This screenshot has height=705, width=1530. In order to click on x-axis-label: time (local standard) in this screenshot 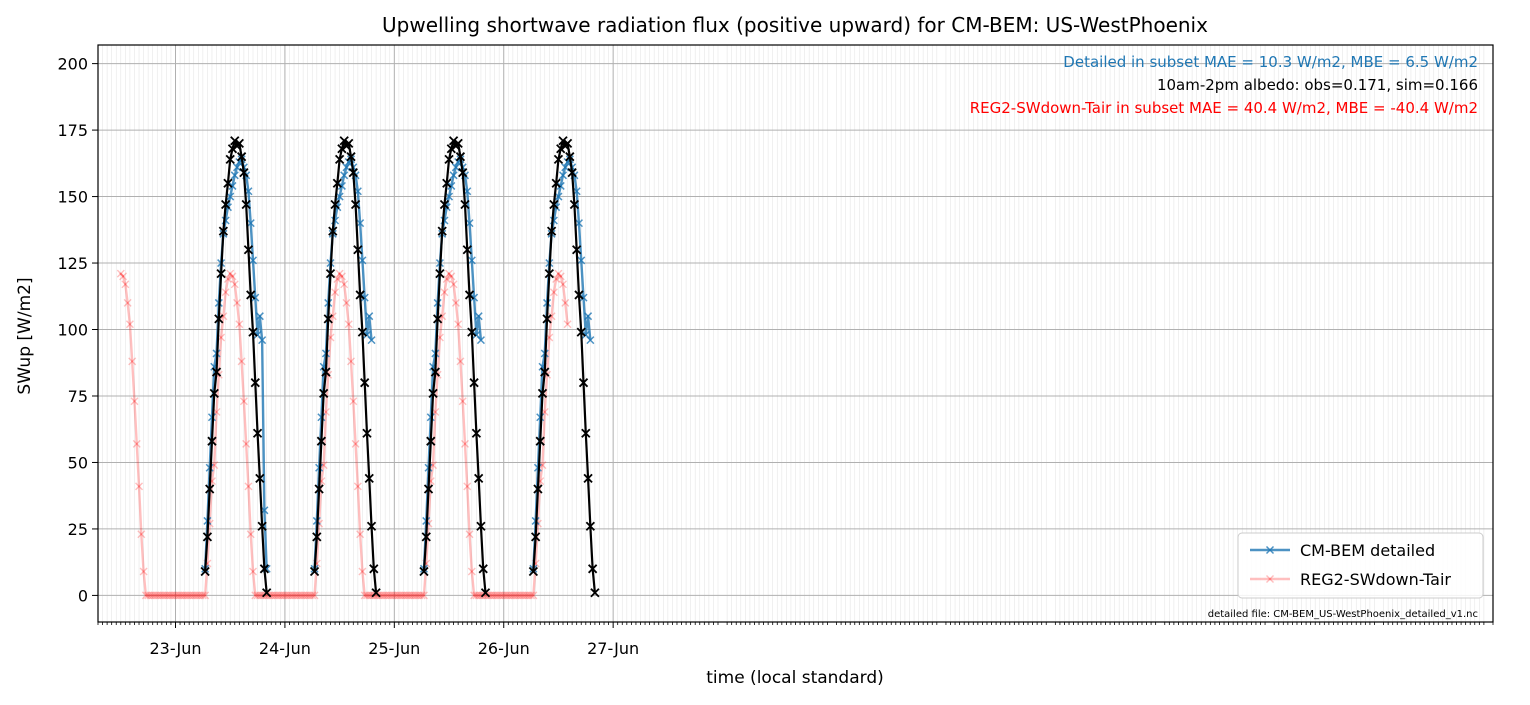, I will do `click(795, 678)`.